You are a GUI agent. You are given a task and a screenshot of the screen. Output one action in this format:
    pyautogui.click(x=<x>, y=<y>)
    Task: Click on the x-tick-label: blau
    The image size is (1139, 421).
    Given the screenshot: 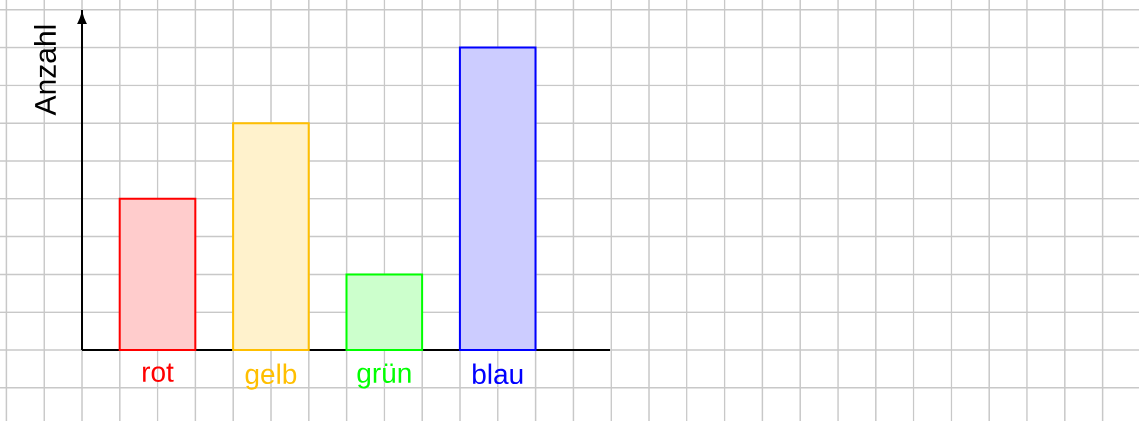 What is the action you would take?
    pyautogui.click(x=498, y=374)
    